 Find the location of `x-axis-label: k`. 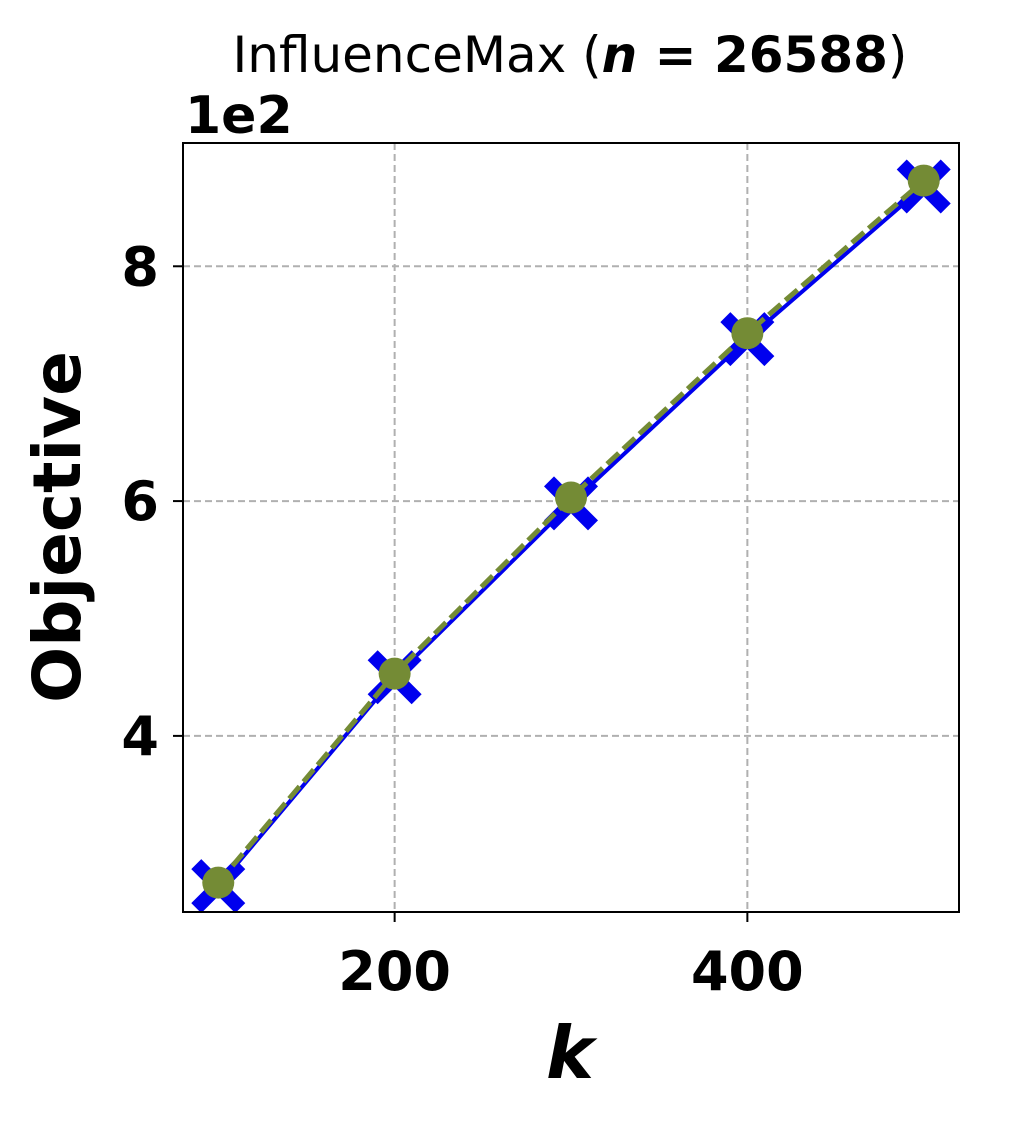

x-axis-label: k is located at coordinates (572, 1053).